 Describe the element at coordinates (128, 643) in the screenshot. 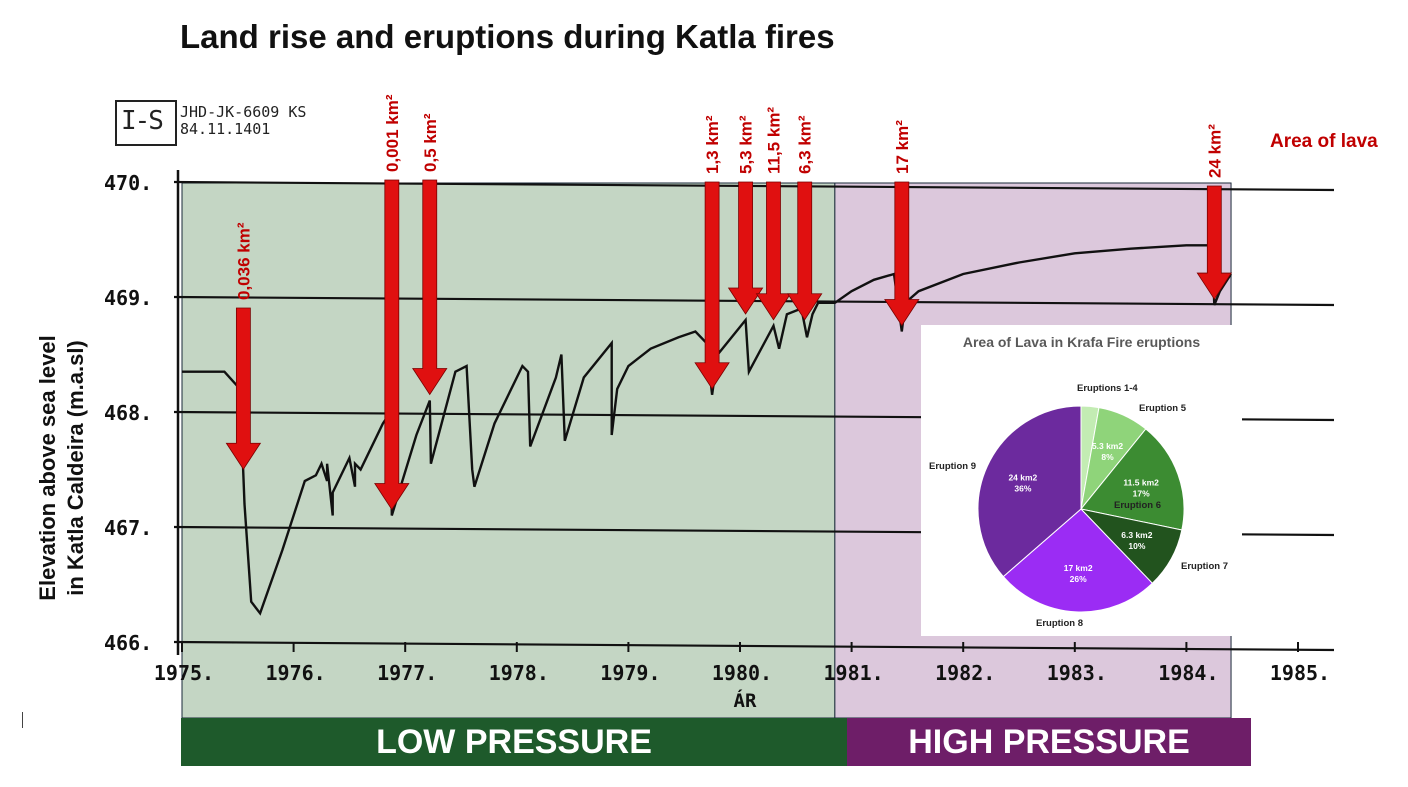

I see `y-tick-label: 466.` at that location.